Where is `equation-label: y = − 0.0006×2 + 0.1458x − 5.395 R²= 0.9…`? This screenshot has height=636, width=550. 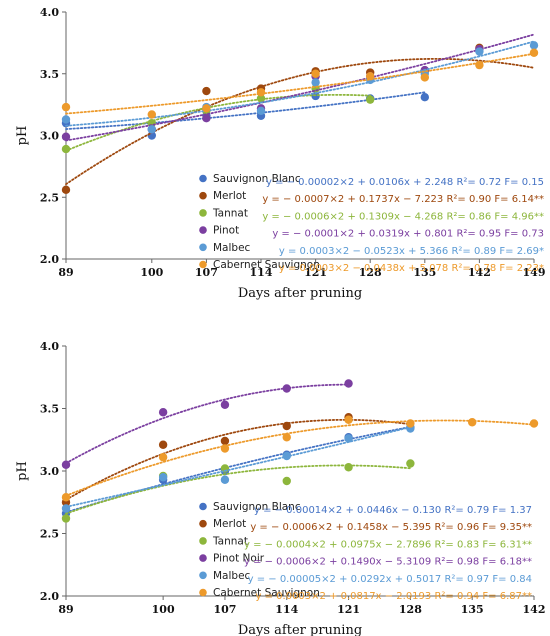
equation-label: y = − 0.0006×2 + 0.1458x − 5.395 R²= 0.9… is located at coordinates (391, 527).